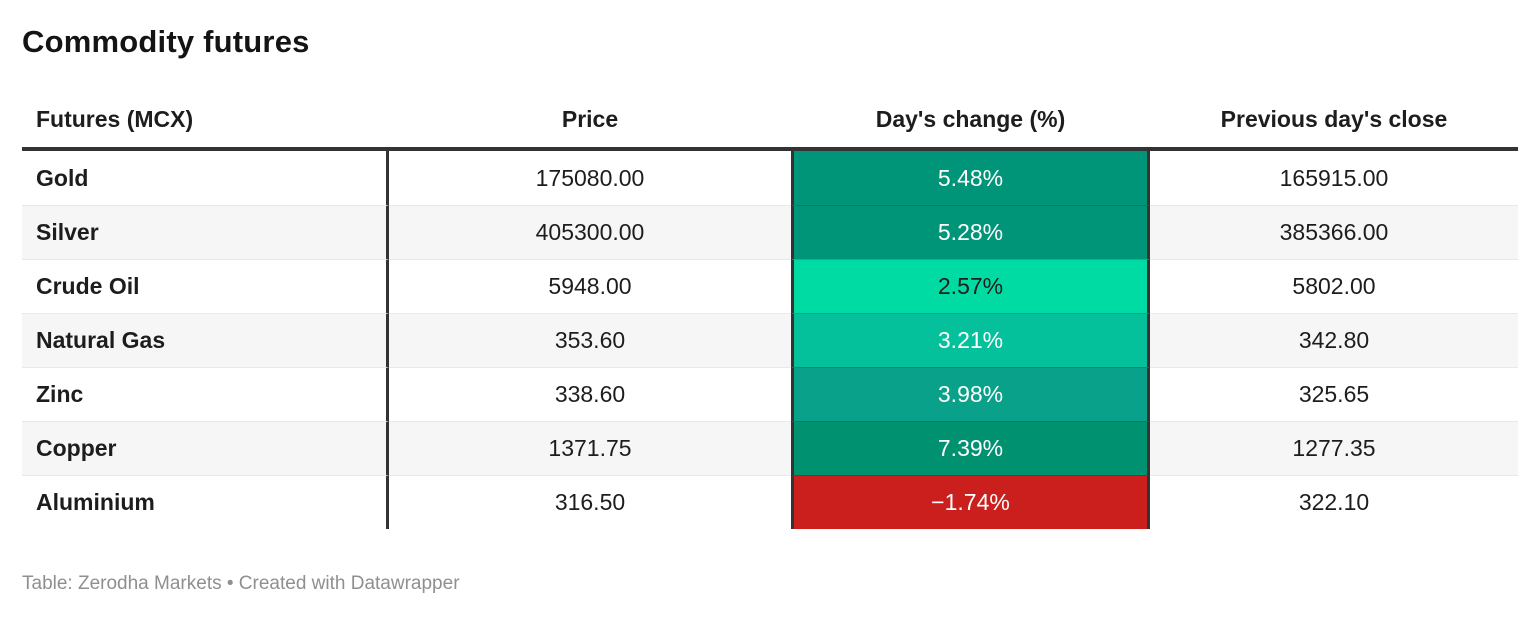 This screenshot has height=644, width=1540. Describe the element at coordinates (1334, 178) in the screenshot. I see `previous-close-cell: 165915.00` at that location.